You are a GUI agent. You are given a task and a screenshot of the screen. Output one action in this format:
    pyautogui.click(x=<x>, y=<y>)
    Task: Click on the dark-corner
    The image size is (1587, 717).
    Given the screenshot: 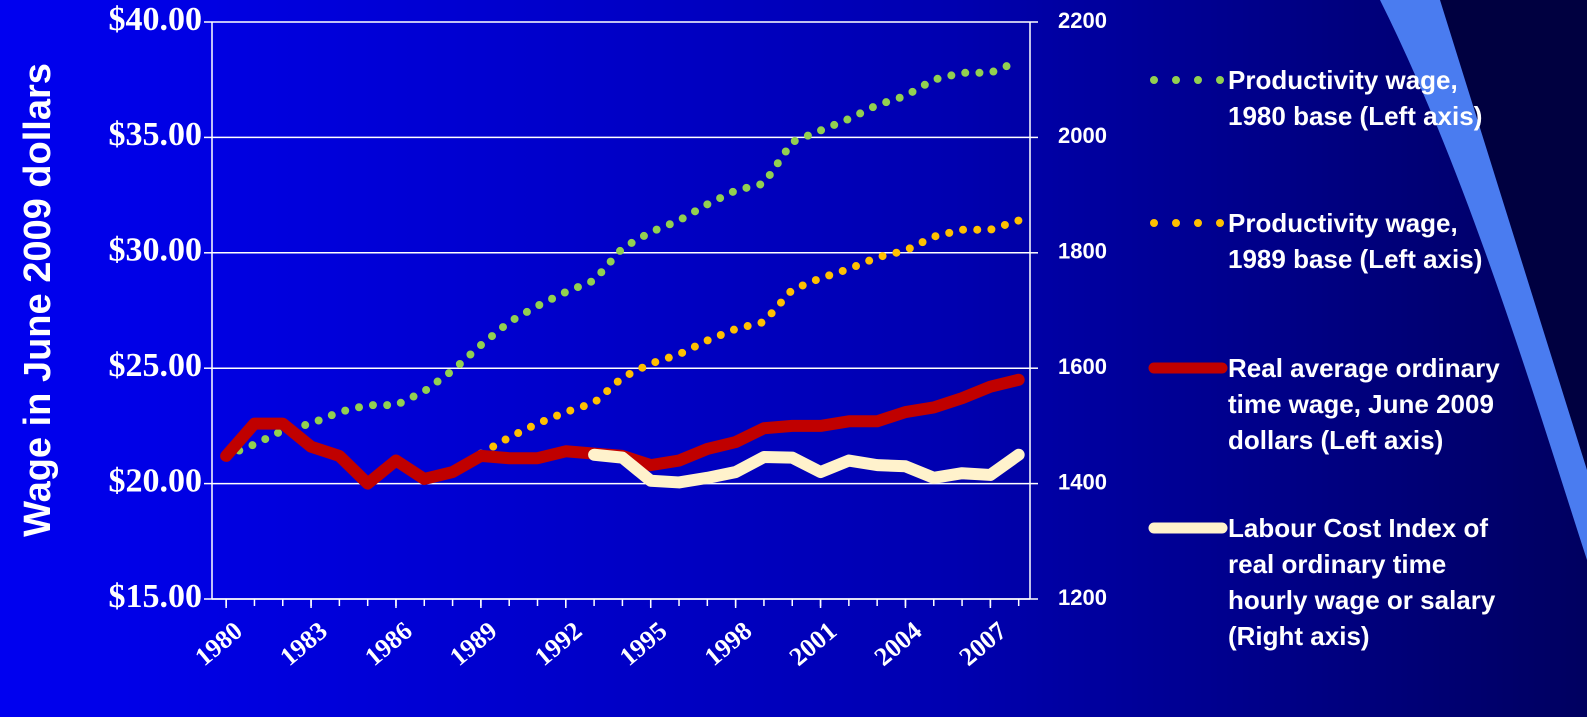 What is the action you would take?
    pyautogui.click(x=1491, y=358)
    